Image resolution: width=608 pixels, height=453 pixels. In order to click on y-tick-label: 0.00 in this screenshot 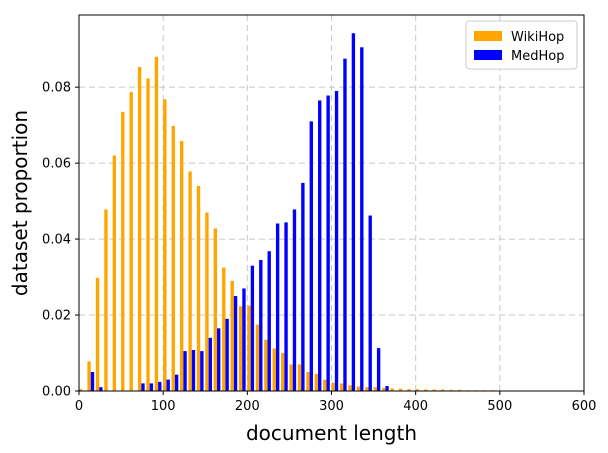, I will do `click(56, 392)`.